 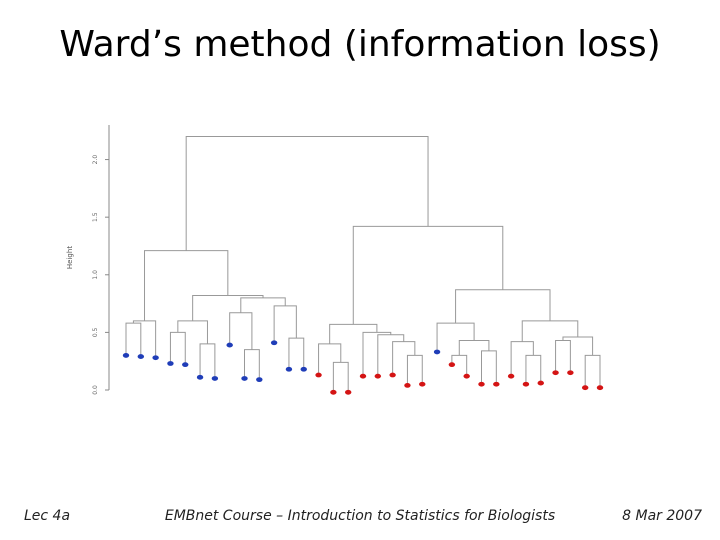 What do you see at coordinates (47, 516) in the screenshot?
I see `footer-lecture: Lec 4a` at bounding box center [47, 516].